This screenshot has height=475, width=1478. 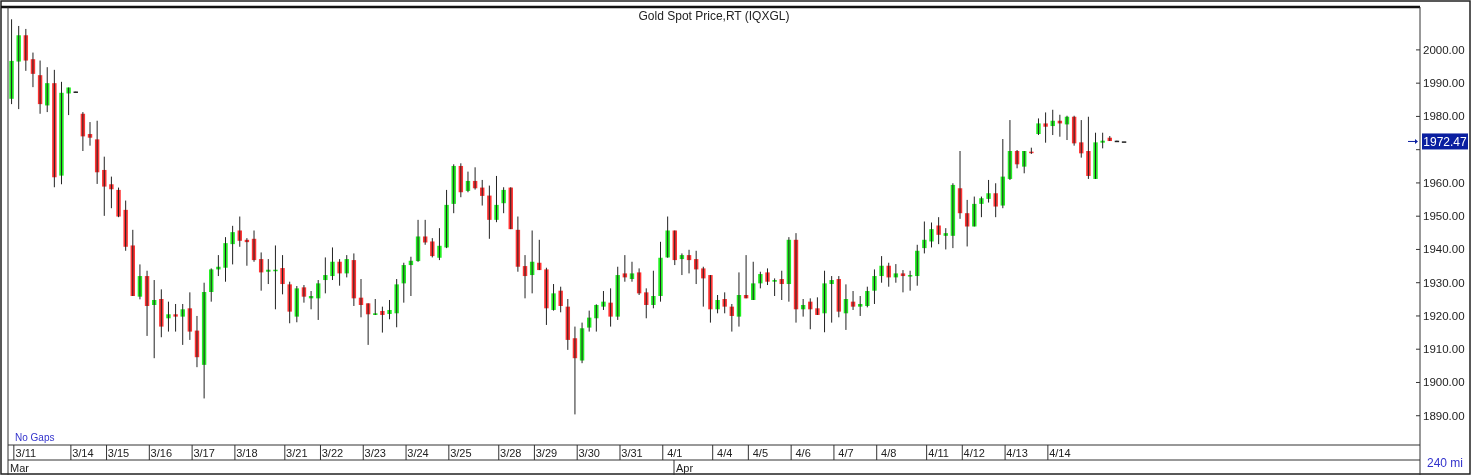 What do you see at coordinates (1444, 382) in the screenshot?
I see `y-tick-label: 1900.00` at bounding box center [1444, 382].